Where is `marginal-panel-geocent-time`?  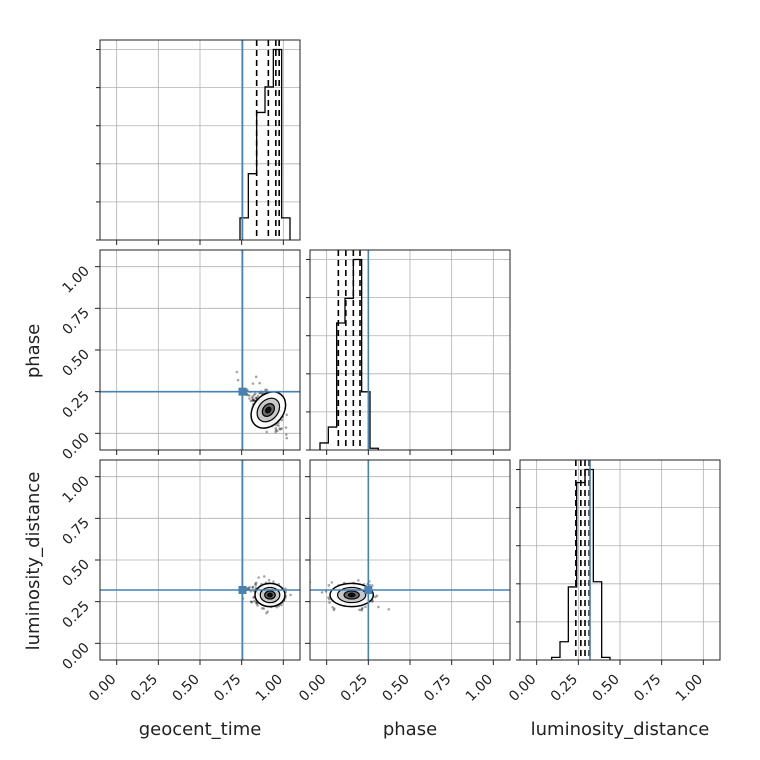
marginal-panel-geocent-time is located at coordinates (198, 142).